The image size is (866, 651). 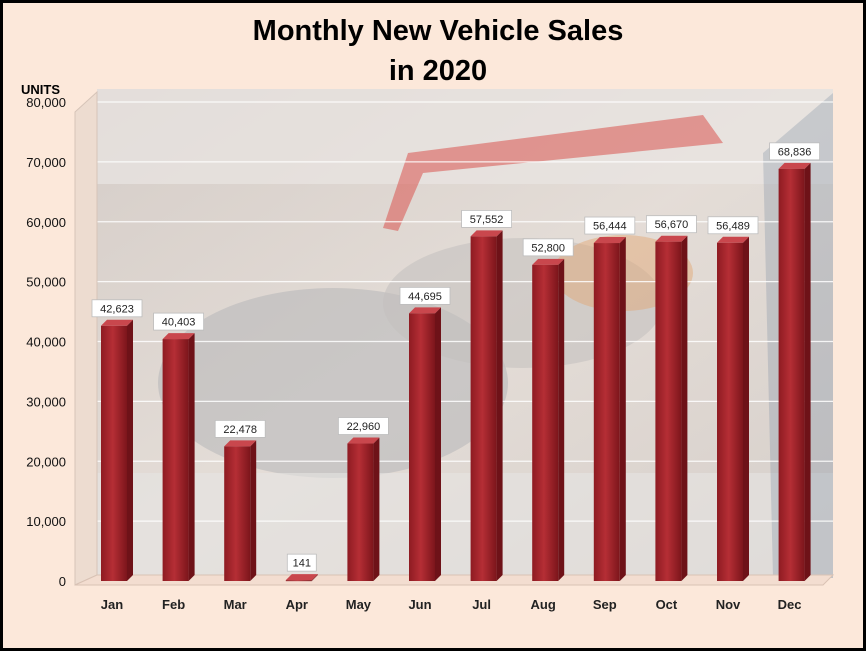 I want to click on y-tick-label: 10,000, so click(x=46, y=521).